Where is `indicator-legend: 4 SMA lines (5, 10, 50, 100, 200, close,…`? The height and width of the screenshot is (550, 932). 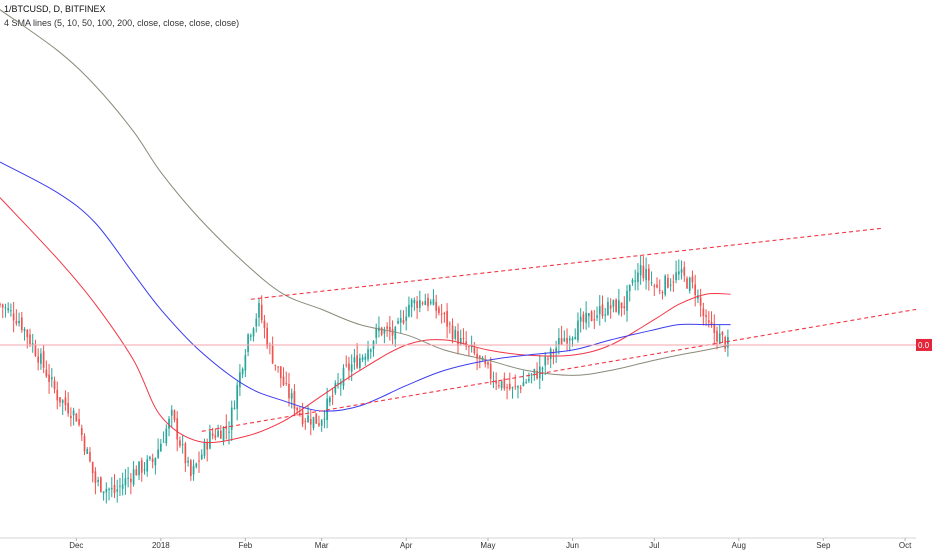 indicator-legend: 4 SMA lines (5, 10, 50, 100, 200, close,… is located at coordinates (122, 23).